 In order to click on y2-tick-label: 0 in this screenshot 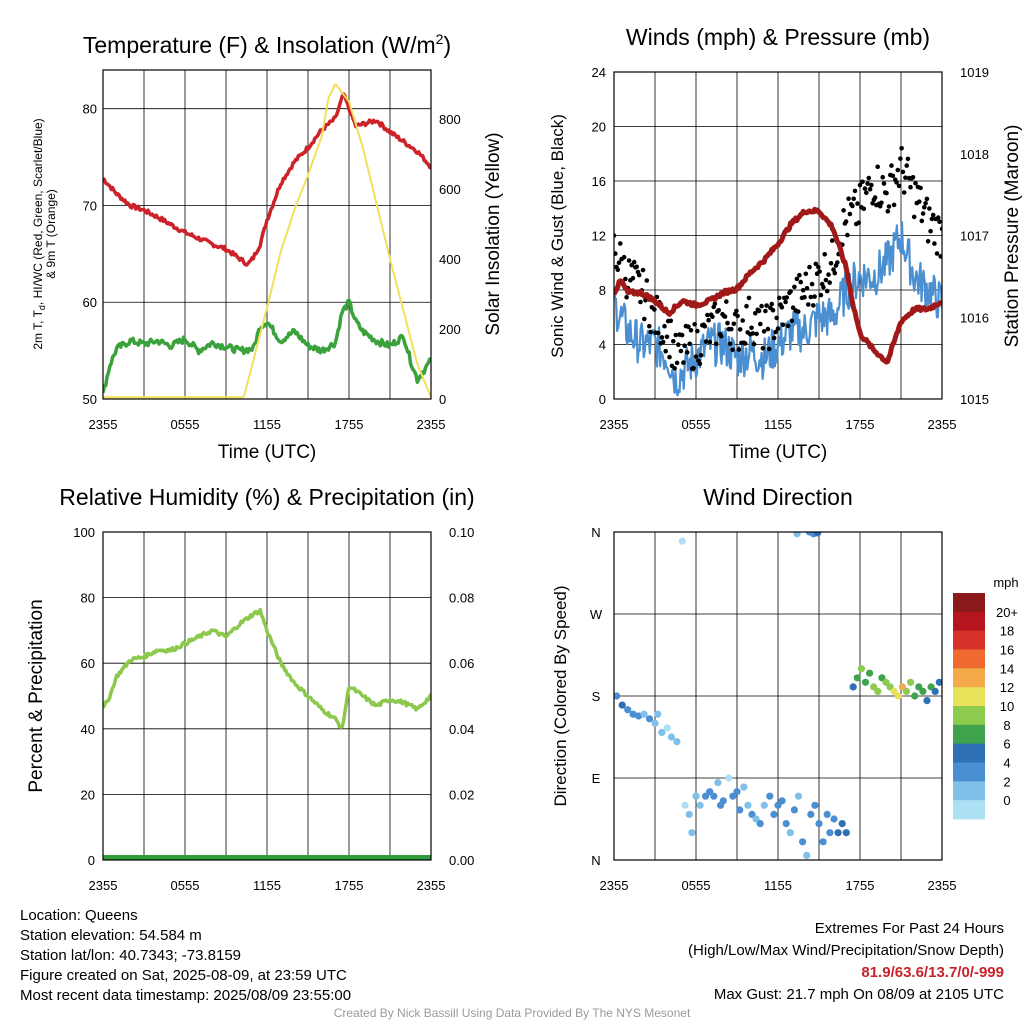, I will do `click(442, 399)`.